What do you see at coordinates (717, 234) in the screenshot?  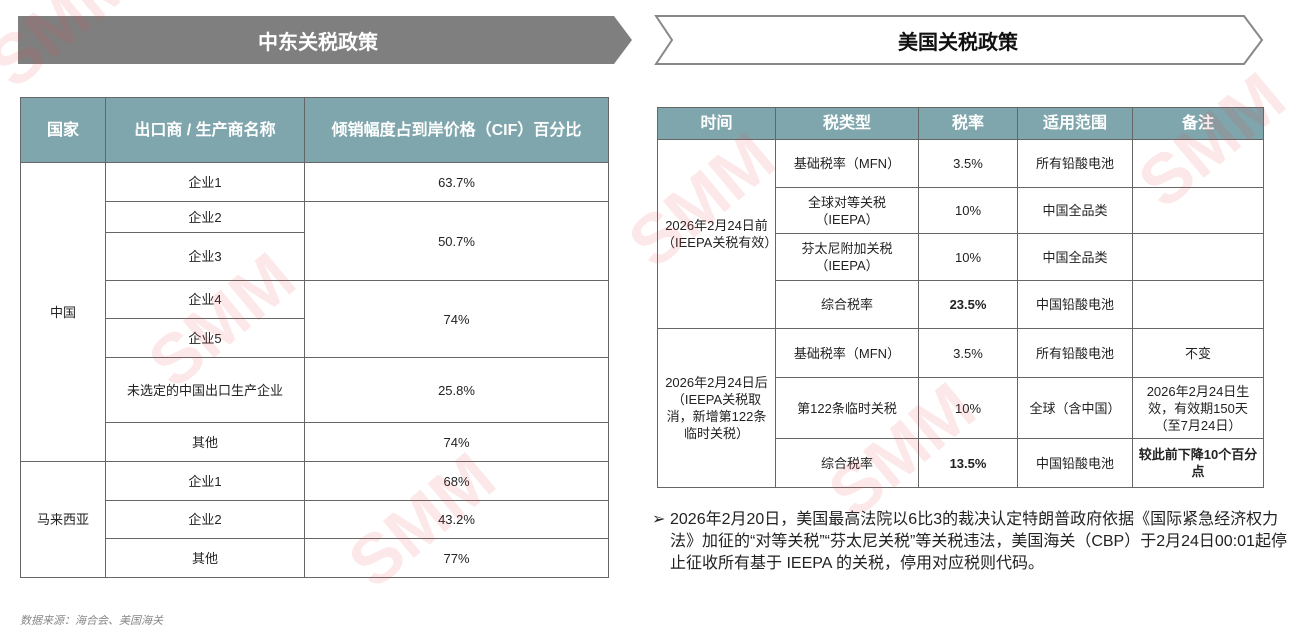 I see `time-cell: 2026年2月24日前（IEEPA关税有效）` at bounding box center [717, 234].